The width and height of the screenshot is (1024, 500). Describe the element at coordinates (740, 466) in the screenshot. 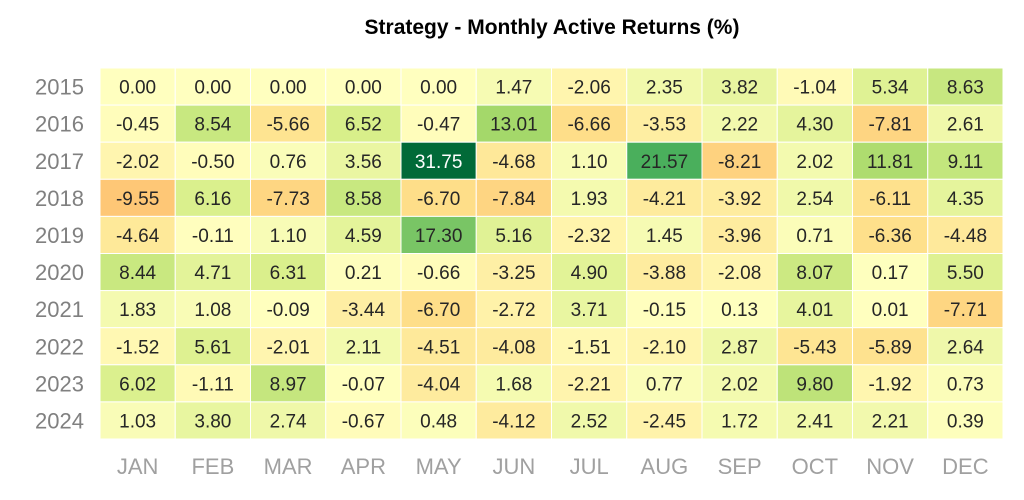

I see `x-tick-label: SEP` at that location.